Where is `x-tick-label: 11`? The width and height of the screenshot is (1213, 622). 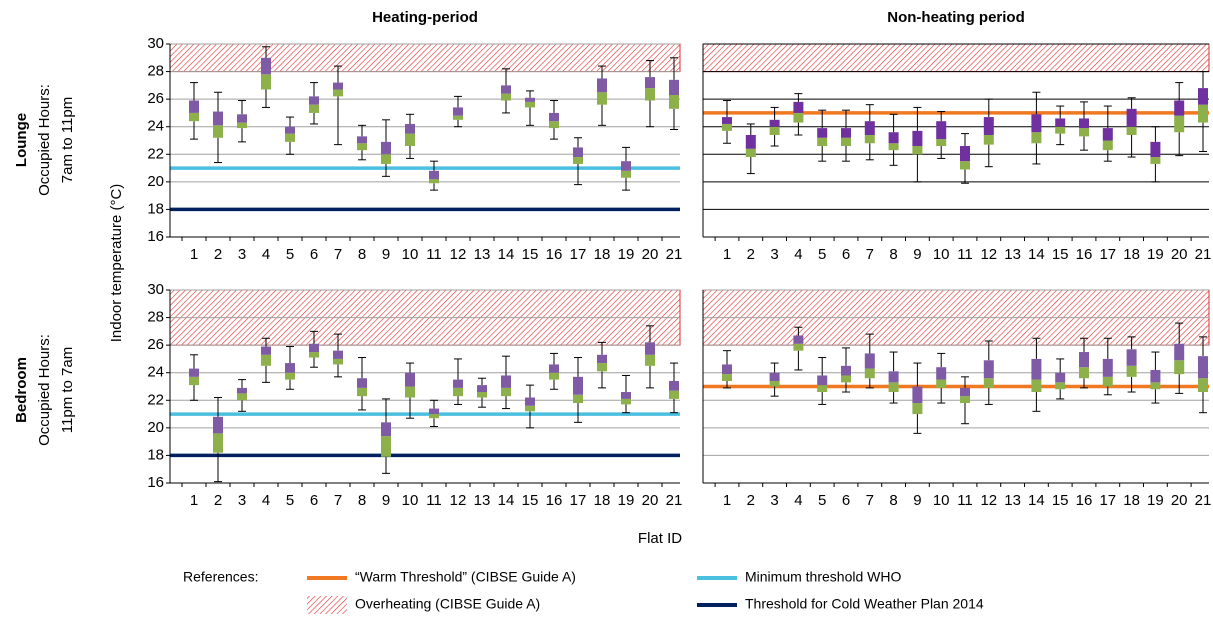
x-tick-label: 11 is located at coordinates (965, 500).